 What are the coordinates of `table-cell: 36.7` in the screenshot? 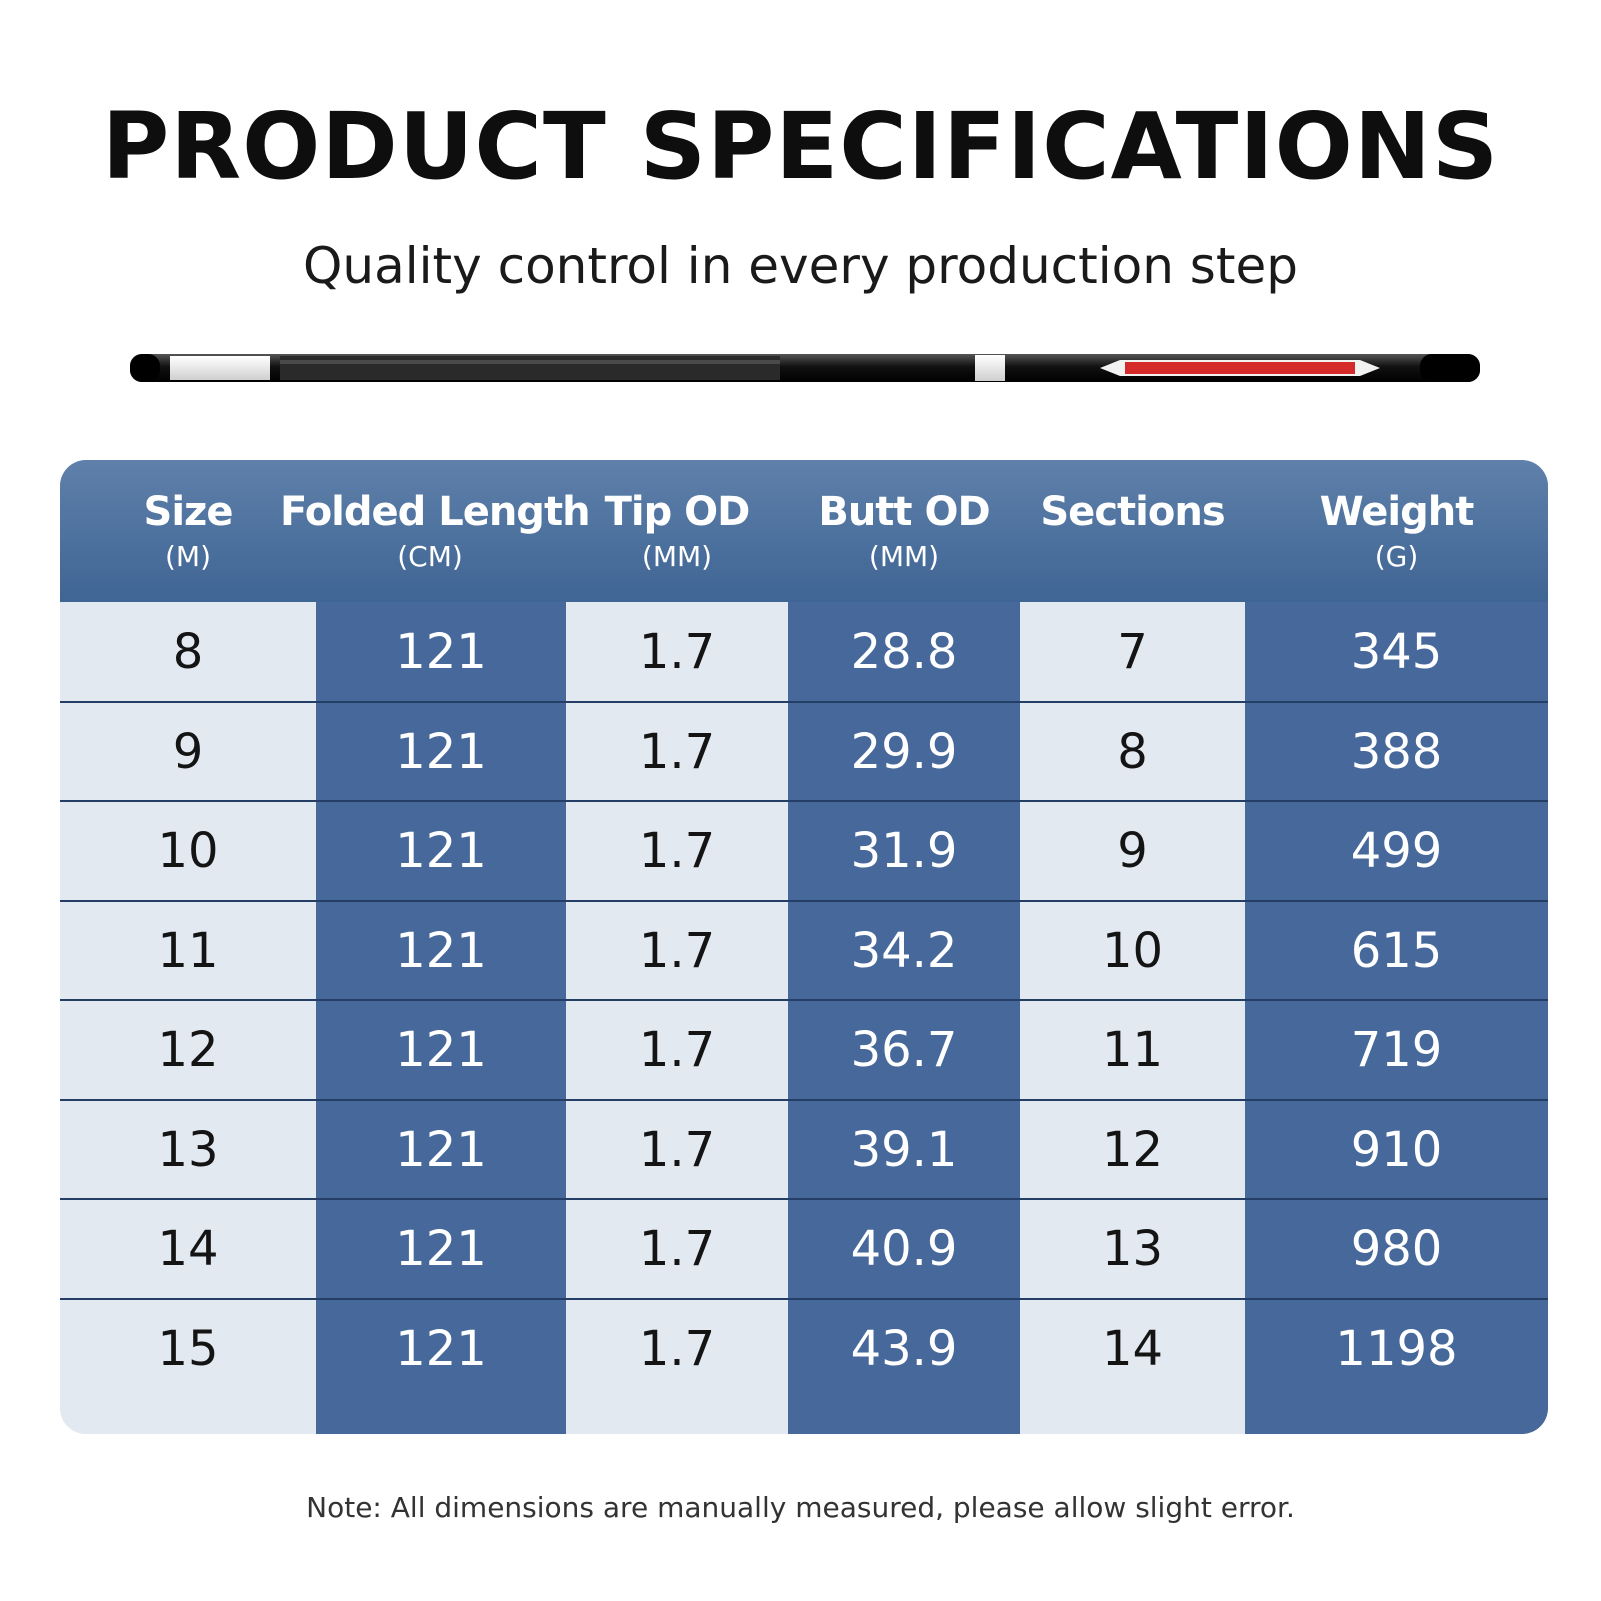 It's located at (904, 1050).